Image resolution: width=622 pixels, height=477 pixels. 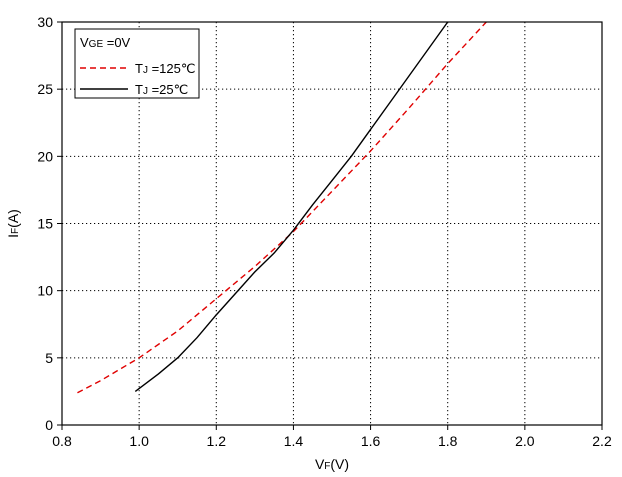 What do you see at coordinates (161, 89) in the screenshot?
I see `legend-label-series-2: TJ =25℃` at bounding box center [161, 89].